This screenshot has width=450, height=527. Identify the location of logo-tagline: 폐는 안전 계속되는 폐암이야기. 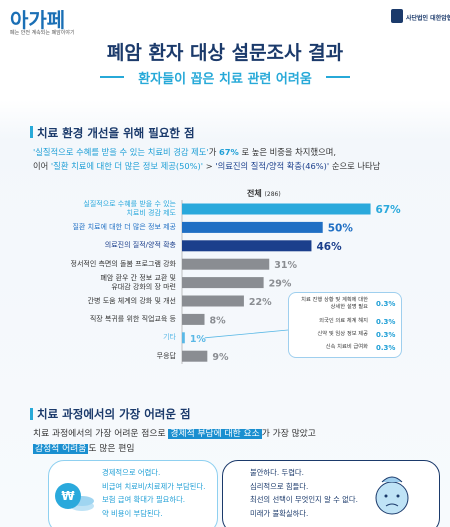
(42, 33).